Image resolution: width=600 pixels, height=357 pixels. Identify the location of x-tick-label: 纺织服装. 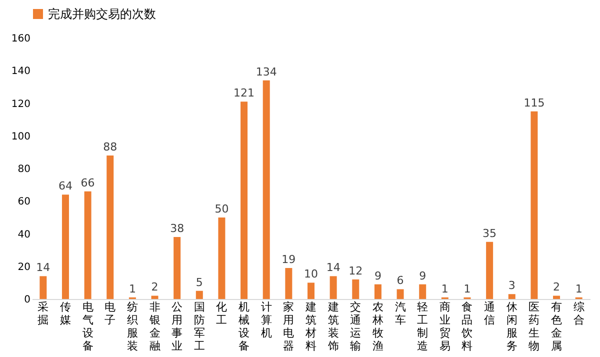
(132, 326).